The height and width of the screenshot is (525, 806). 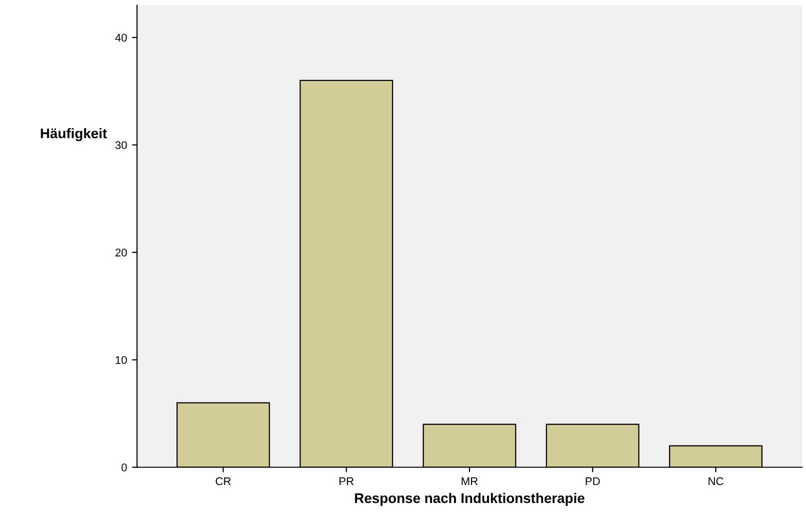 I want to click on x-tick-label: CR, so click(x=223, y=481).